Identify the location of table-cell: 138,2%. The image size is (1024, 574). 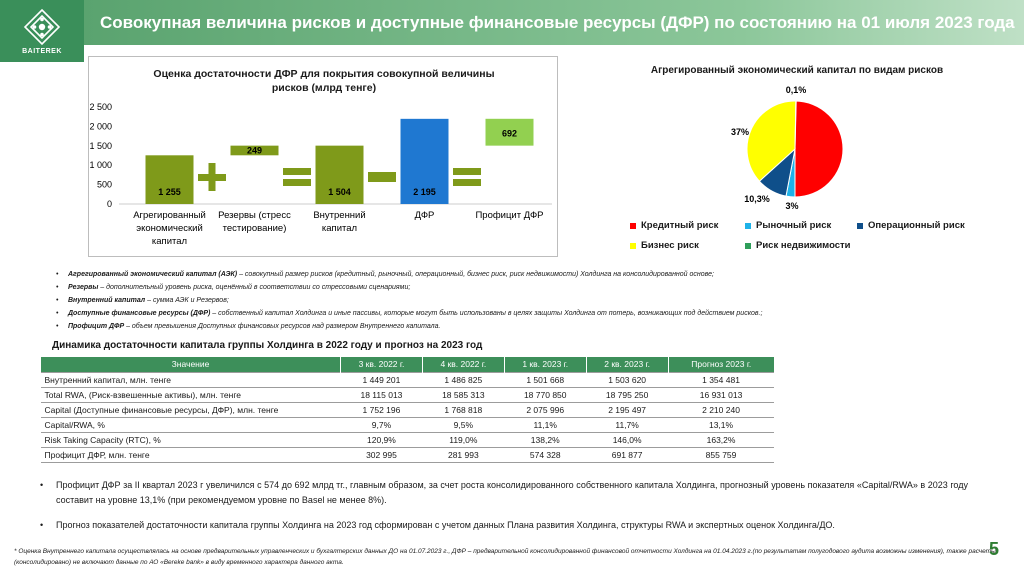
(545, 440).